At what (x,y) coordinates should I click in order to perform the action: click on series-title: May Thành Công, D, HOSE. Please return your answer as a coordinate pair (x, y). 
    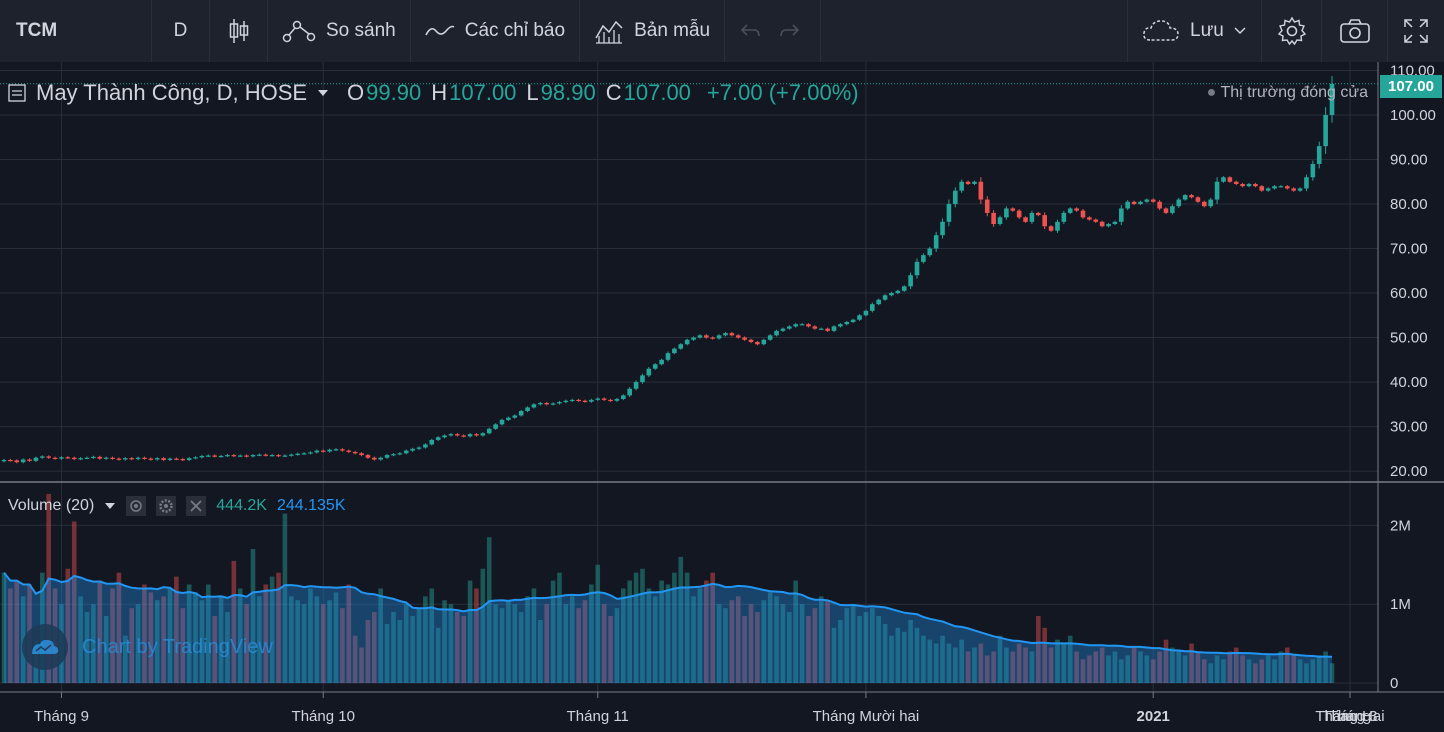
    Looking at the image, I should click on (172, 92).